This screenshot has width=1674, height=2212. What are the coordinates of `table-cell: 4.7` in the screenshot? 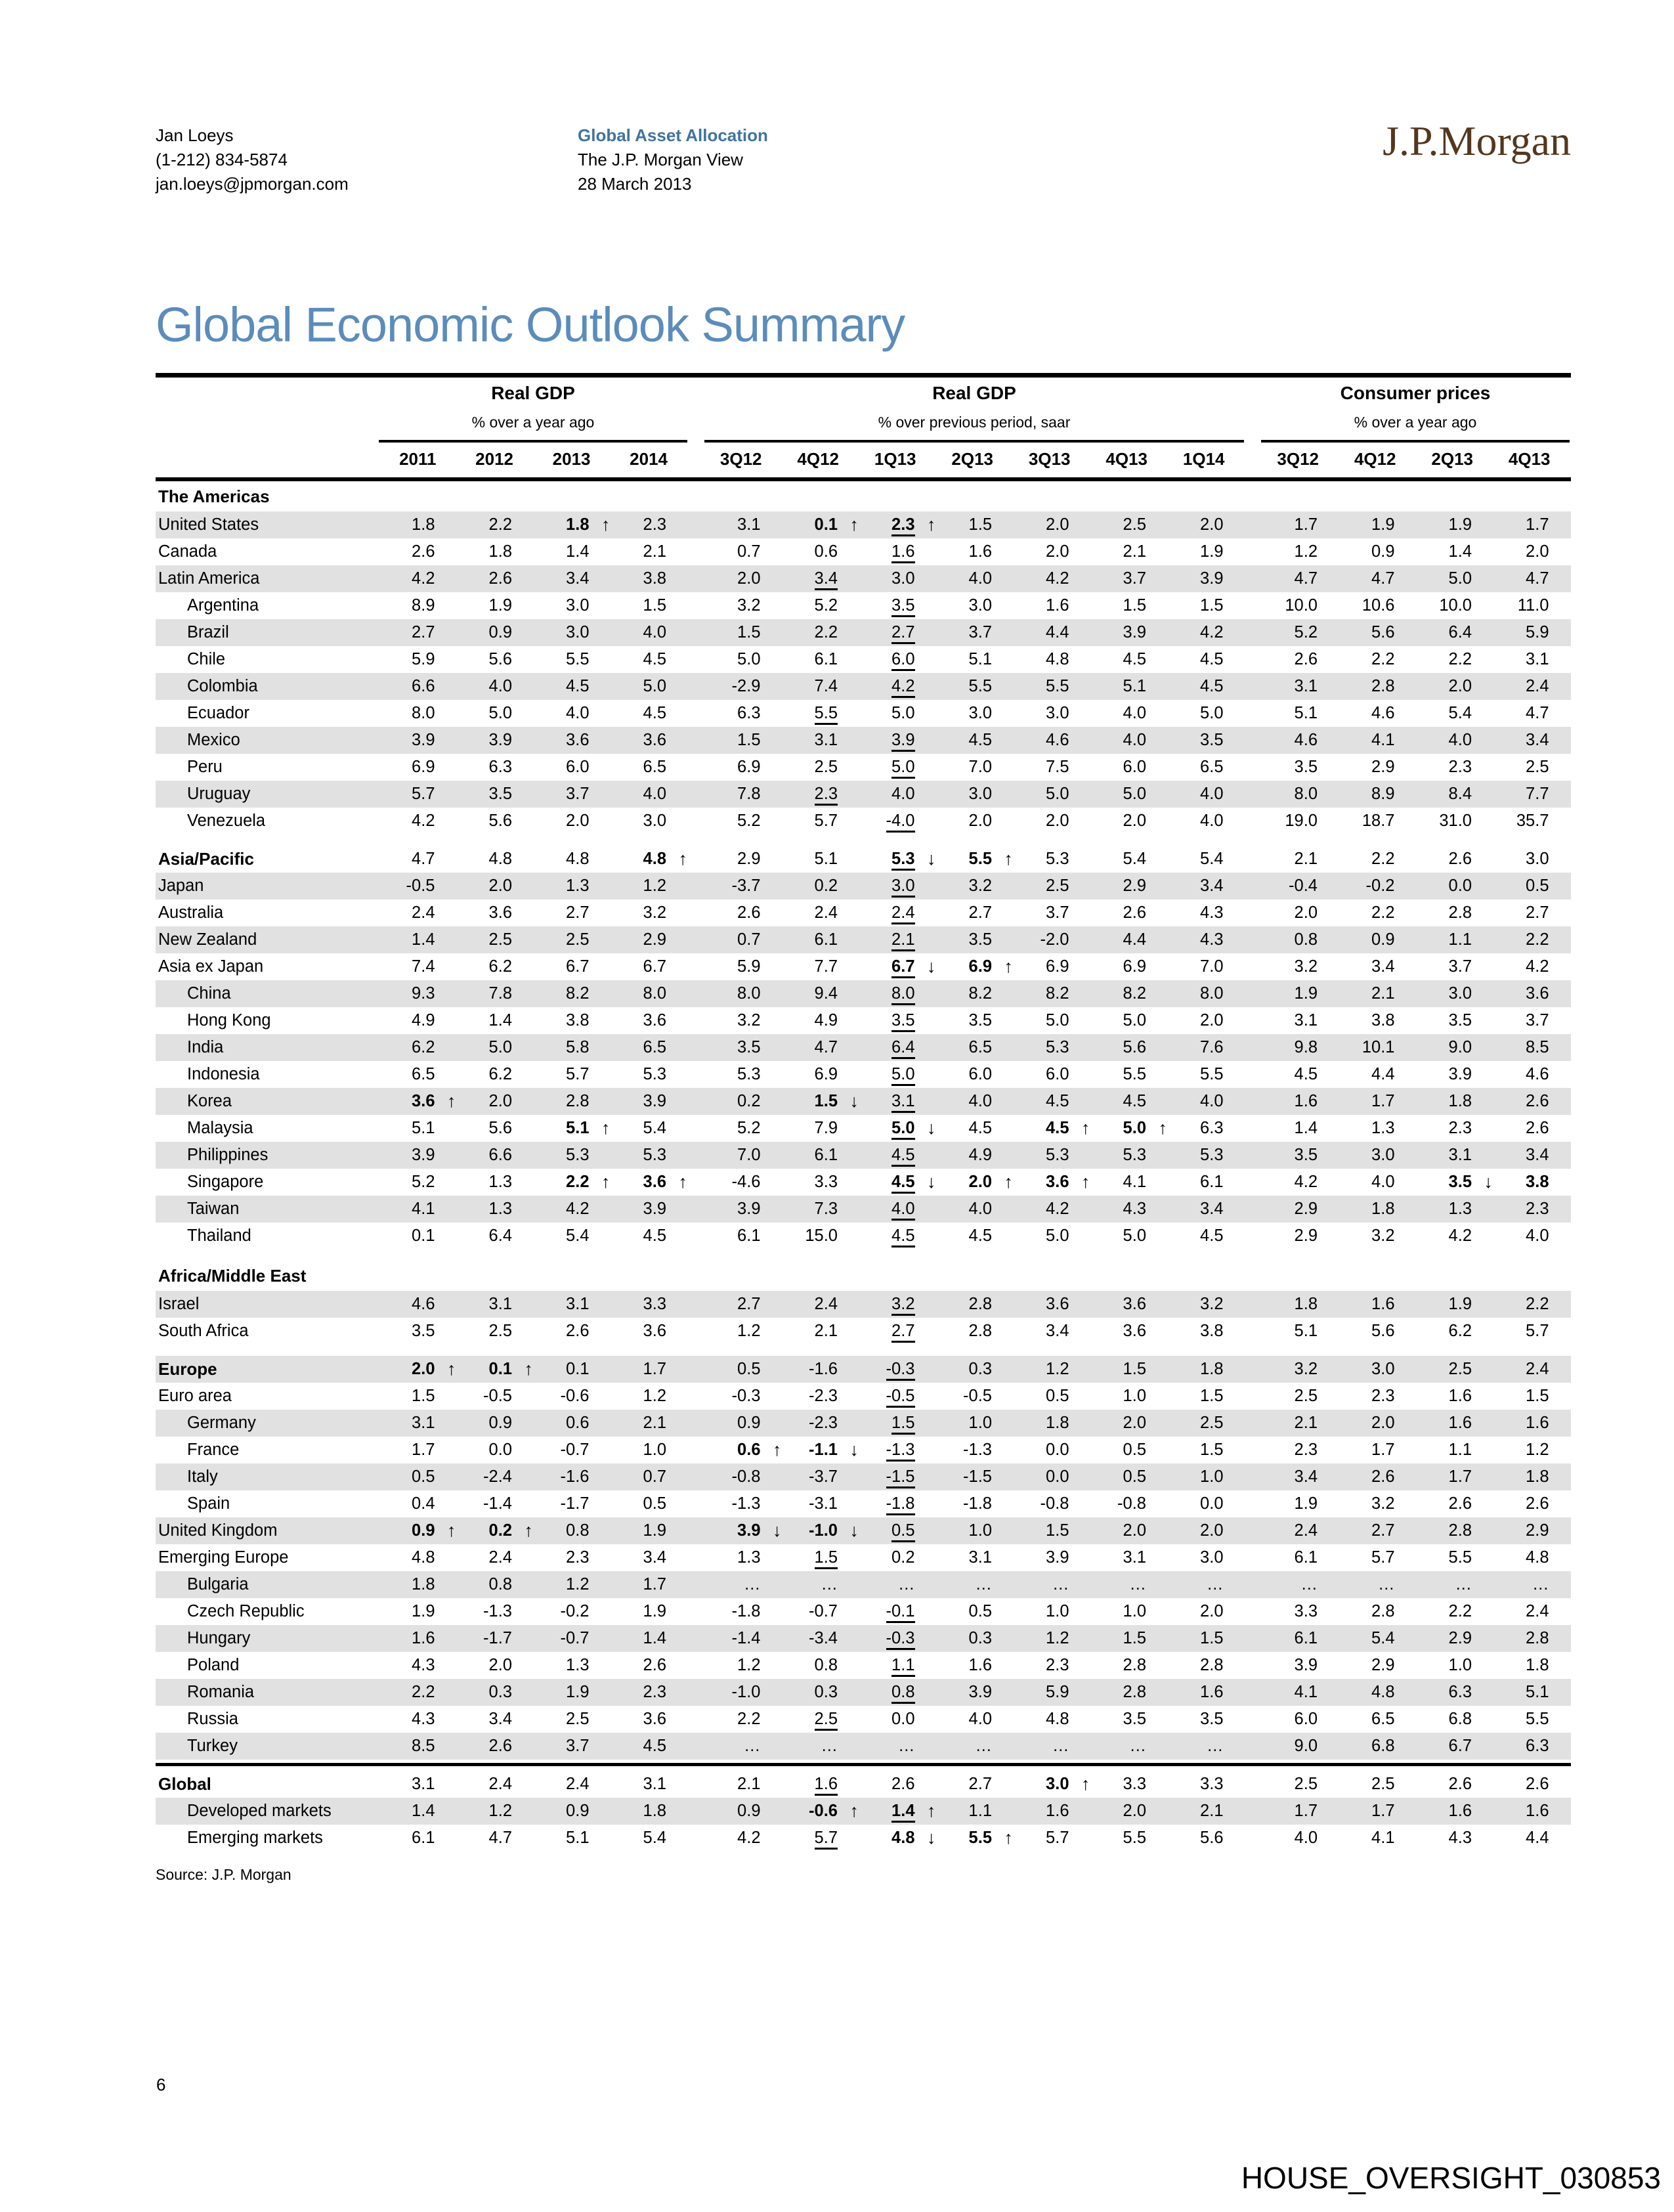 It's located at (1531, 714).